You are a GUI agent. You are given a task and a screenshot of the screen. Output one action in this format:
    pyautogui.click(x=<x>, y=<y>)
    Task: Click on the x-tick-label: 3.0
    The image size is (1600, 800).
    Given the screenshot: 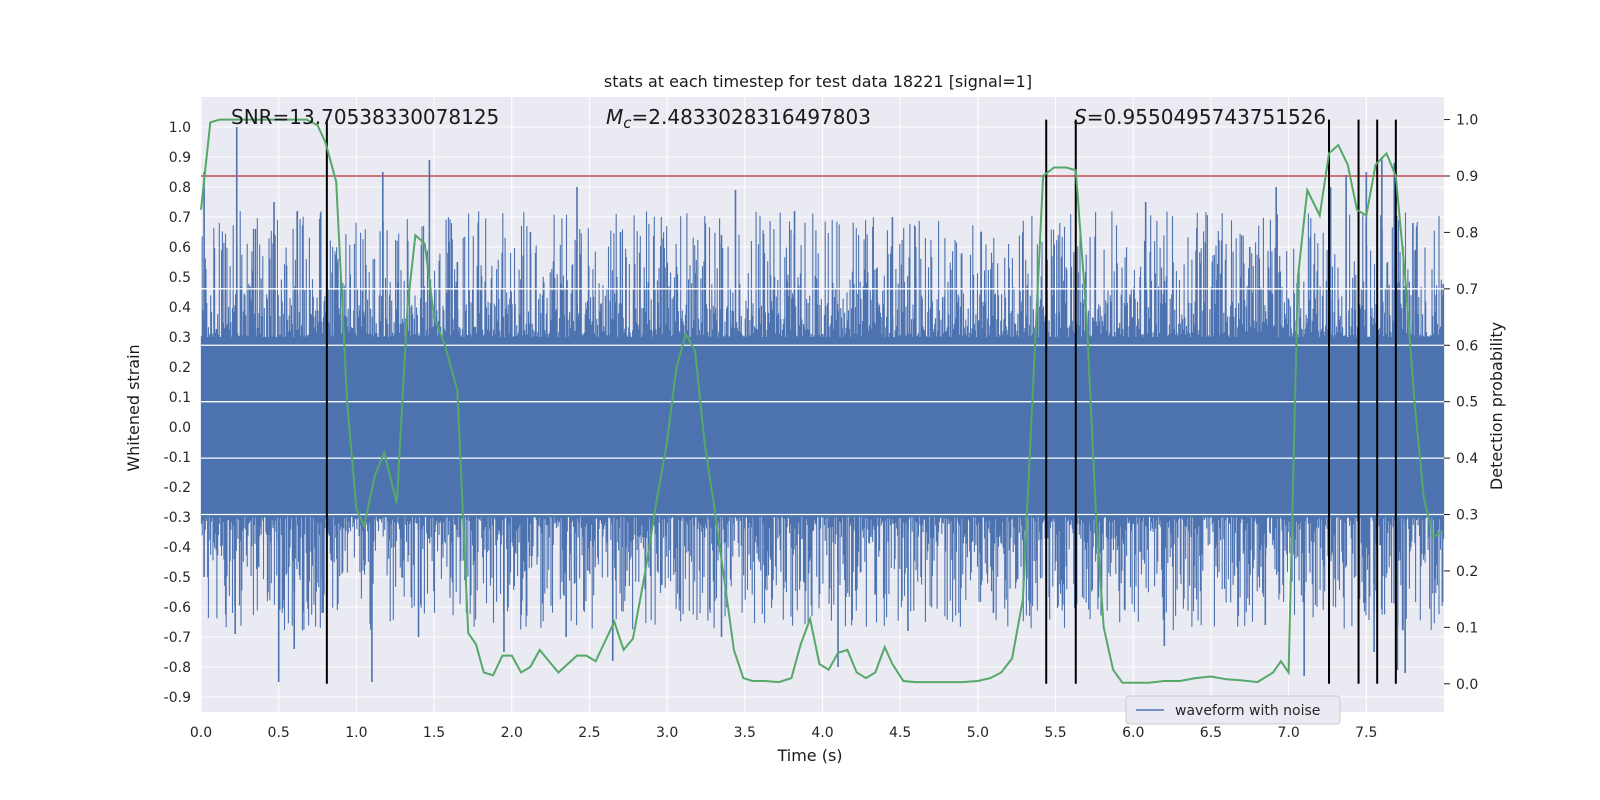 What is the action you would take?
    pyautogui.click(x=667, y=733)
    